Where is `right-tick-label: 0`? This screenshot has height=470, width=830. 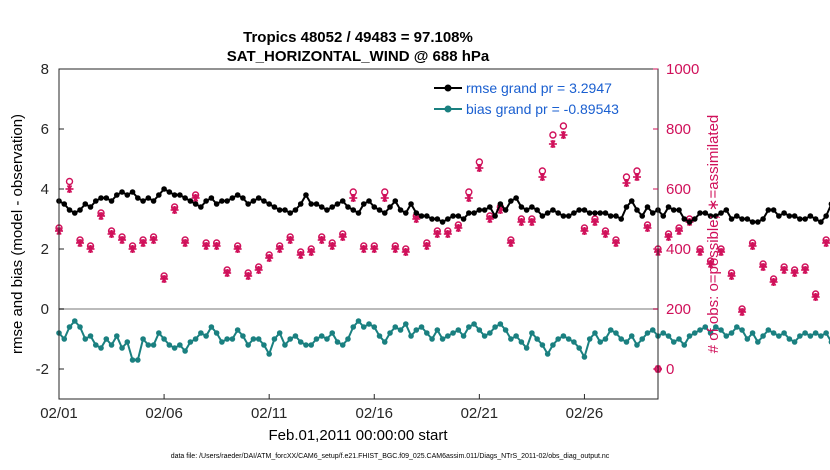 right-tick-label: 0 is located at coordinates (670, 369).